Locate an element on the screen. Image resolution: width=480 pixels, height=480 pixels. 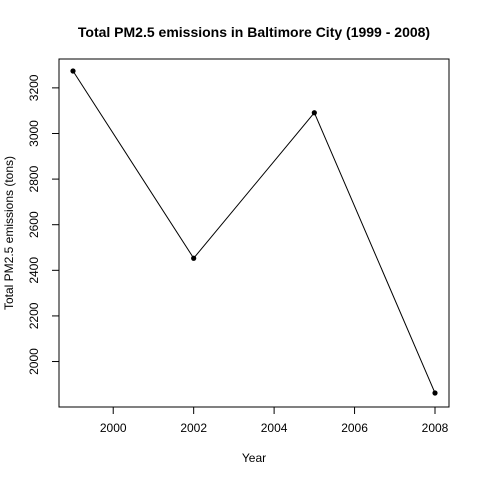
y-tick-label: 3200 is located at coordinates (34, 87).